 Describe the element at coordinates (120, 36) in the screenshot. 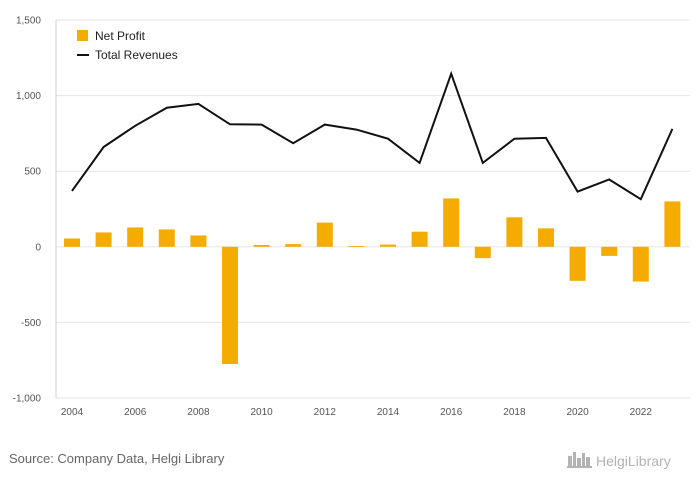

I see `legend-label-net-profit: Net Profit` at that location.